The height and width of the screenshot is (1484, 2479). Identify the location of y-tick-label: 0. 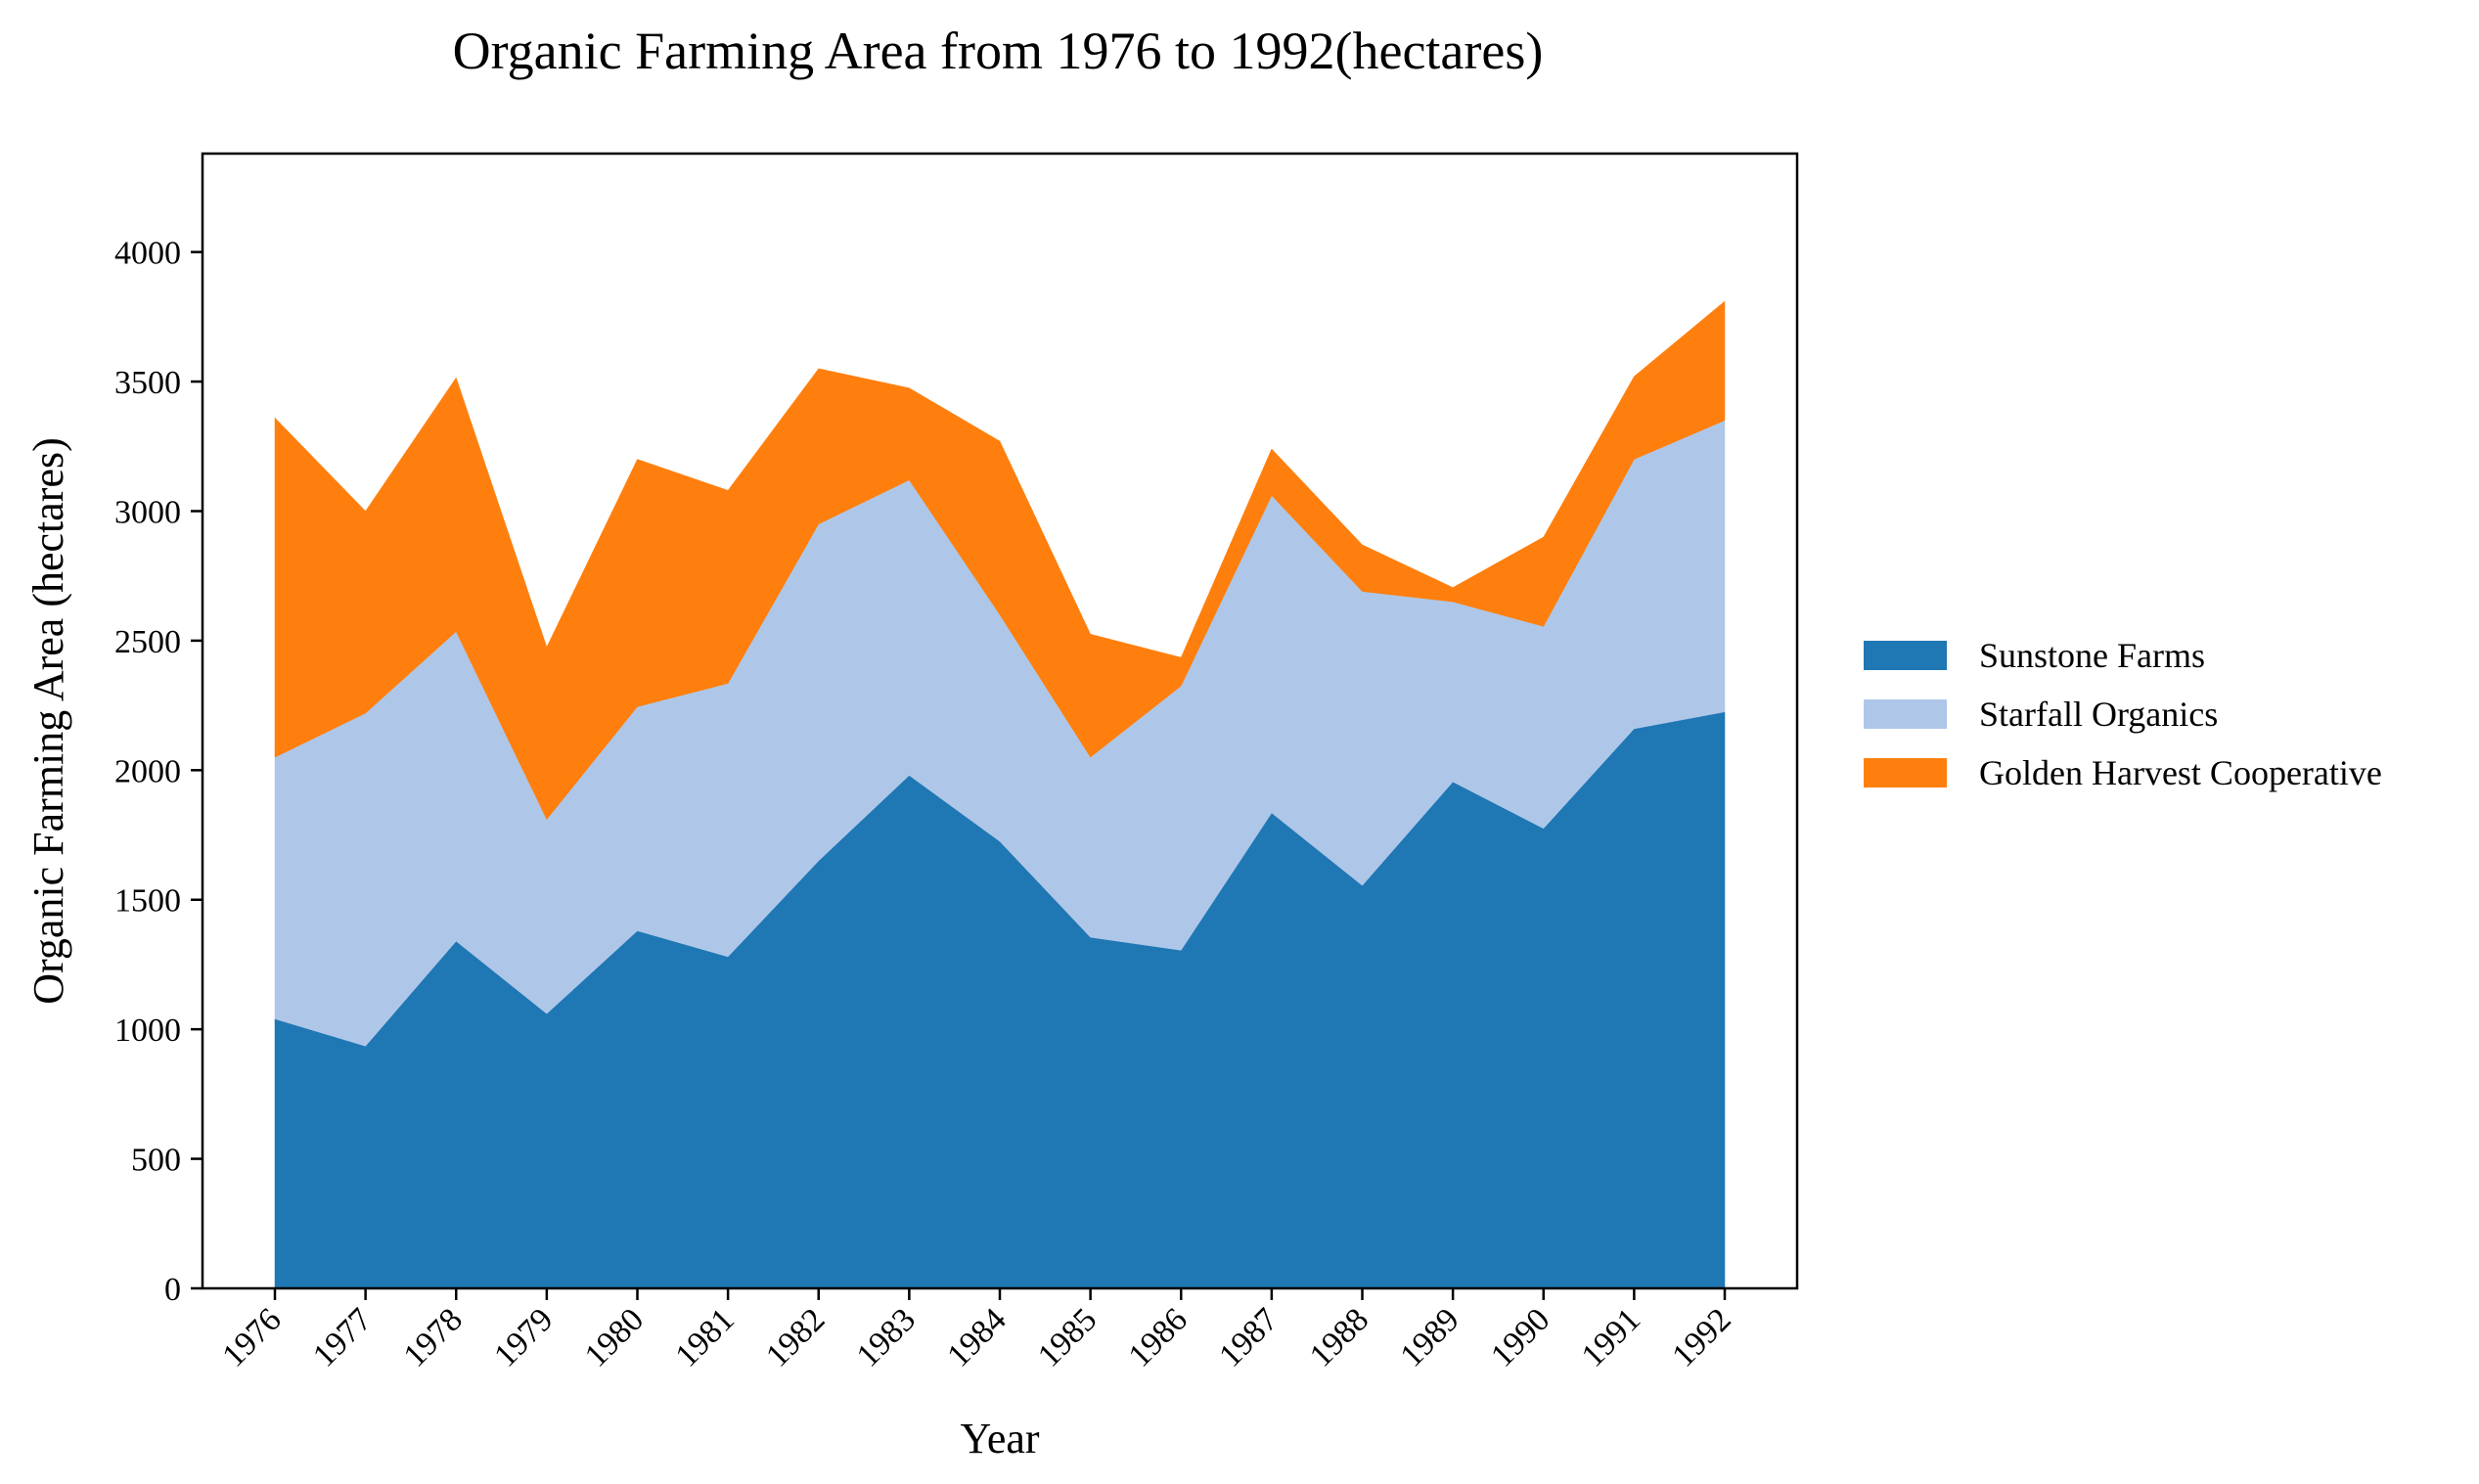
(172, 1290).